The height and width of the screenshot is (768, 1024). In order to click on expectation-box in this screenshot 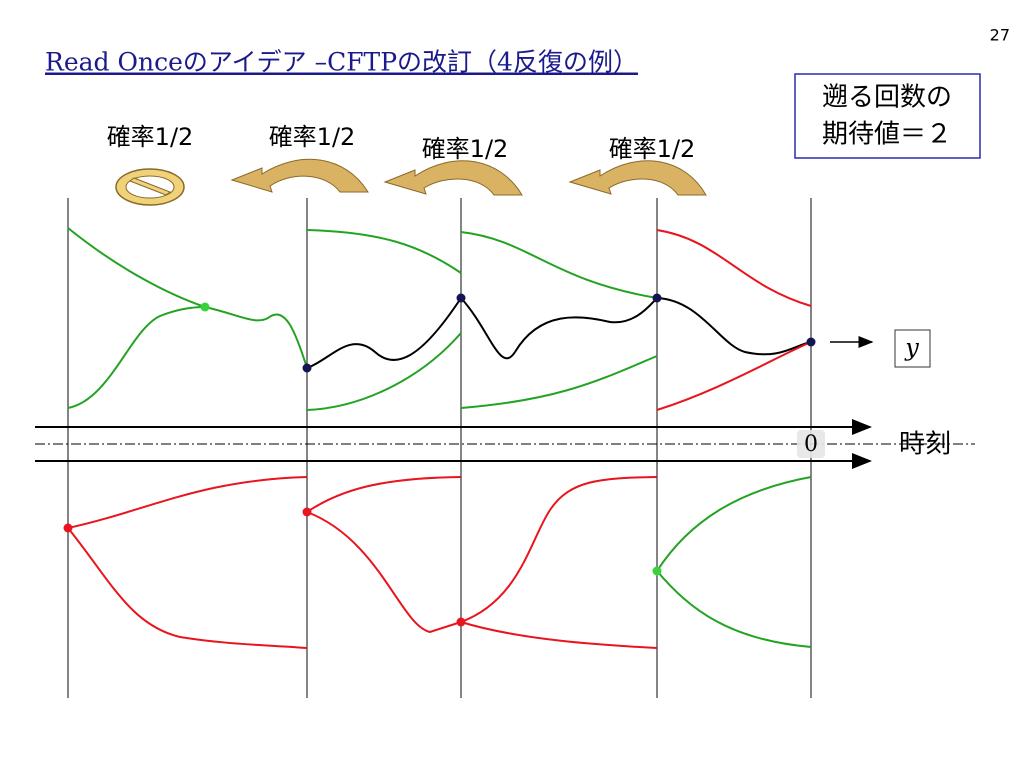, I will do `click(887, 116)`.